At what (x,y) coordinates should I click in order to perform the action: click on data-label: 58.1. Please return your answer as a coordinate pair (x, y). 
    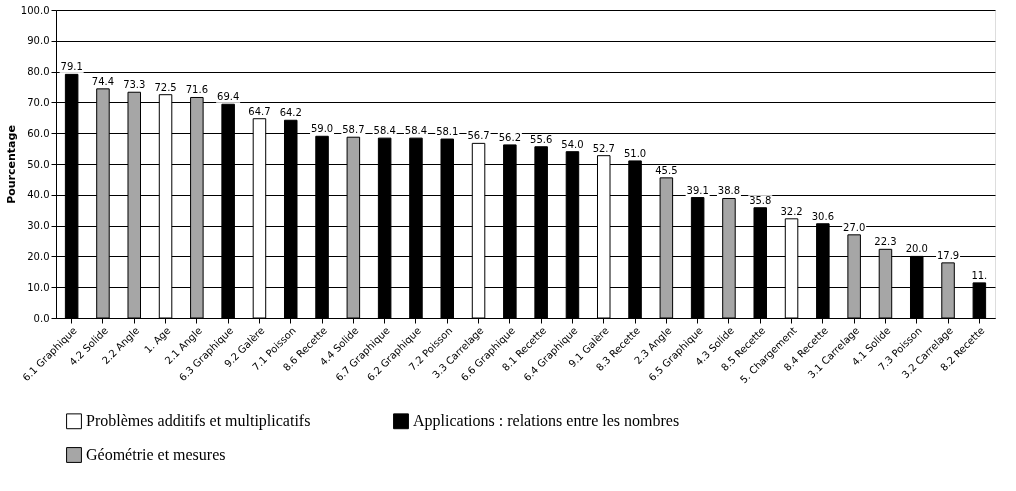
    Looking at the image, I should click on (447, 132).